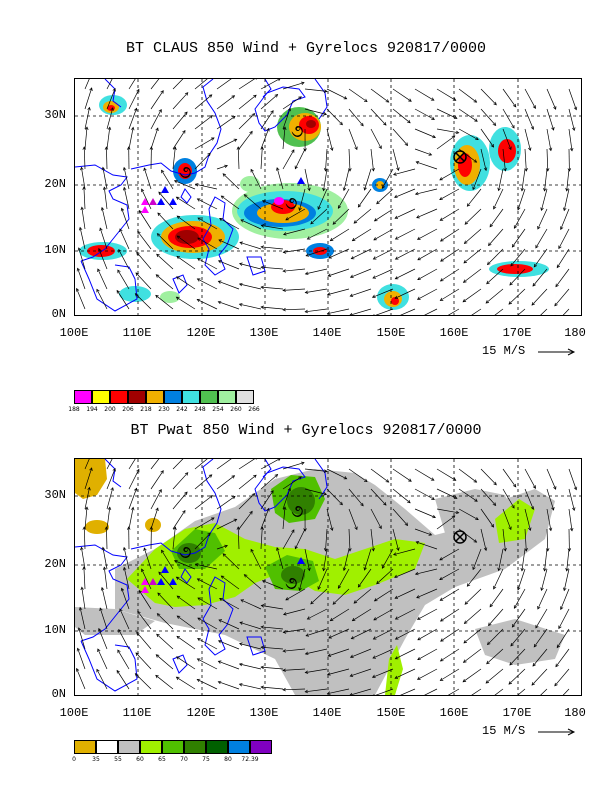 The height and width of the screenshot is (792, 612). What do you see at coordinates (165, 189) in the screenshot?
I see `triangle-marker-icon` at bounding box center [165, 189].